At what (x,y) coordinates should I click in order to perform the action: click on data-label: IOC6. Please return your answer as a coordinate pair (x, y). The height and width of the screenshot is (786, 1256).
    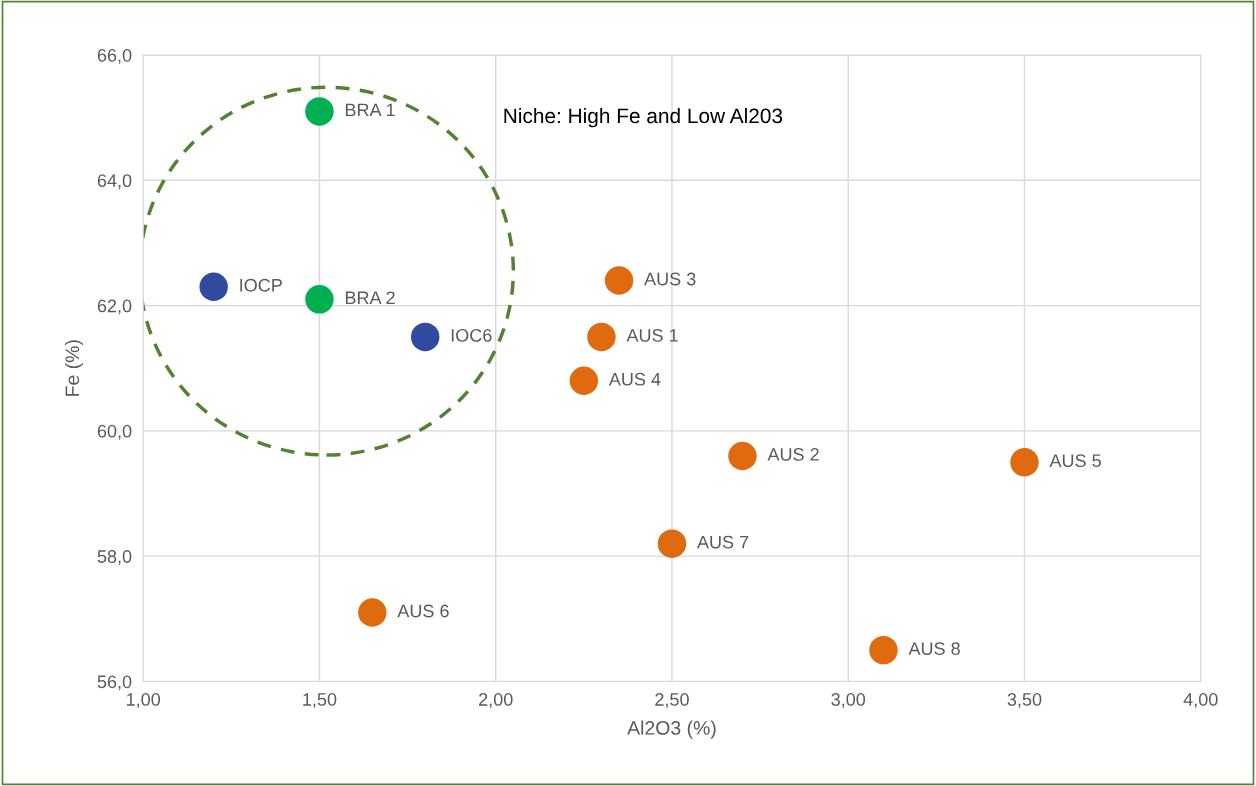
    Looking at the image, I should click on (471, 335).